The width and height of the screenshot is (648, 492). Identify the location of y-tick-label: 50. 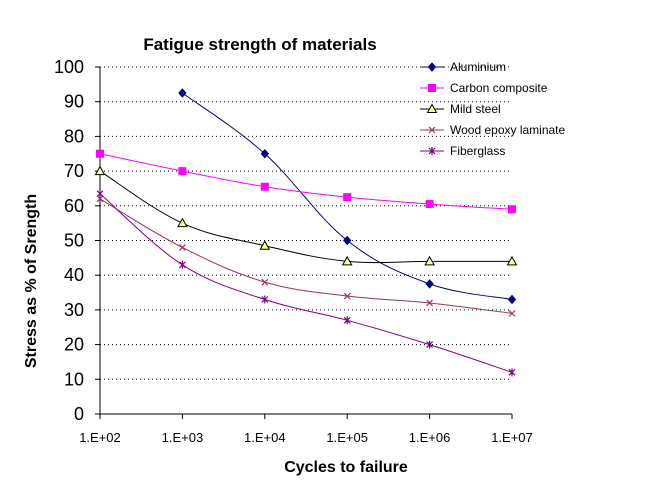
(74, 241).